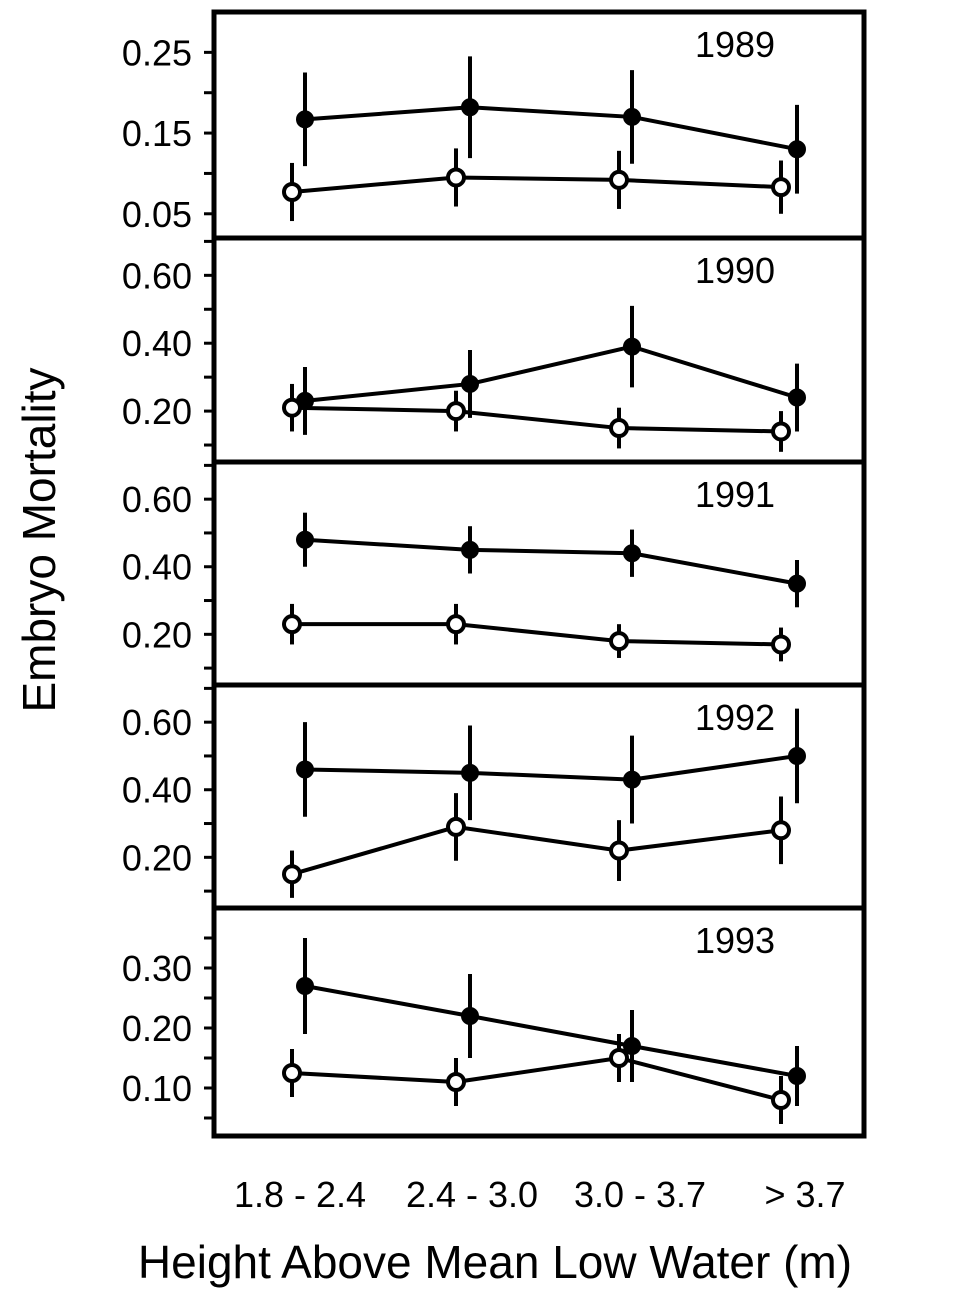  What do you see at coordinates (157, 1088) in the screenshot?
I see `y-tick-label: 0.10` at bounding box center [157, 1088].